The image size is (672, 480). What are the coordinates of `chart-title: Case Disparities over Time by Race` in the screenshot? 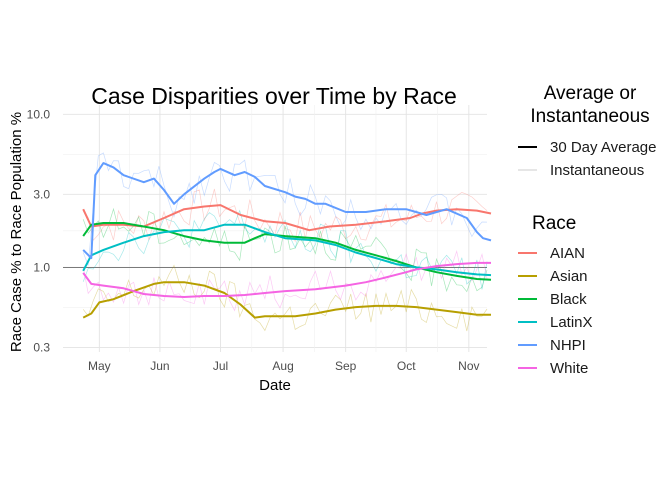 It's located at (274, 96).